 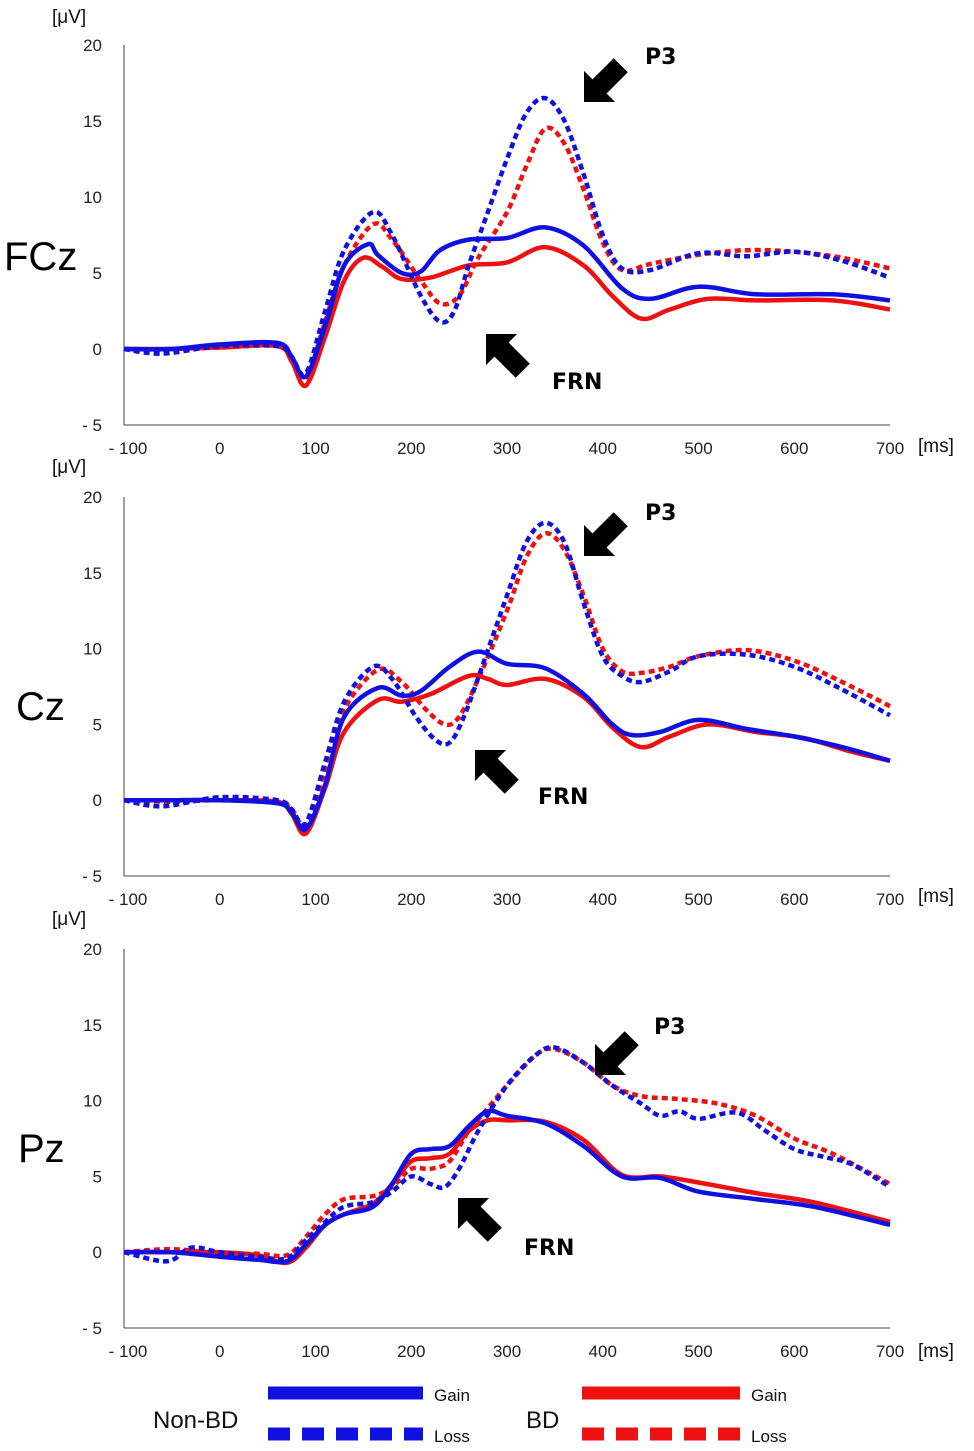 I want to click on legend-group-label: Non-BD, so click(x=195, y=1420).